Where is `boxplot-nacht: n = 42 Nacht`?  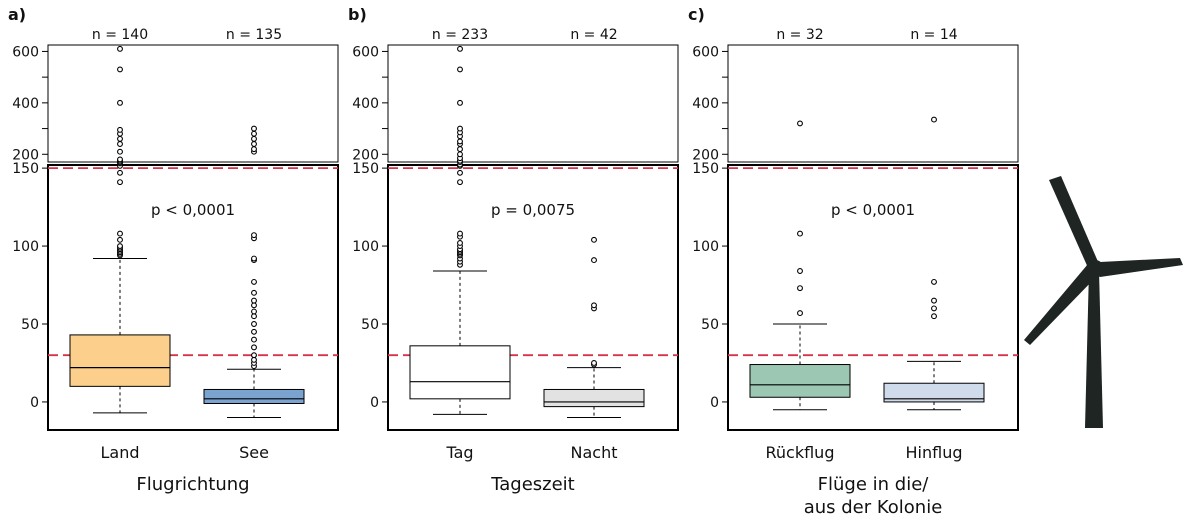
boxplot-nacht: n = 42 Nacht is located at coordinates (594, 244).